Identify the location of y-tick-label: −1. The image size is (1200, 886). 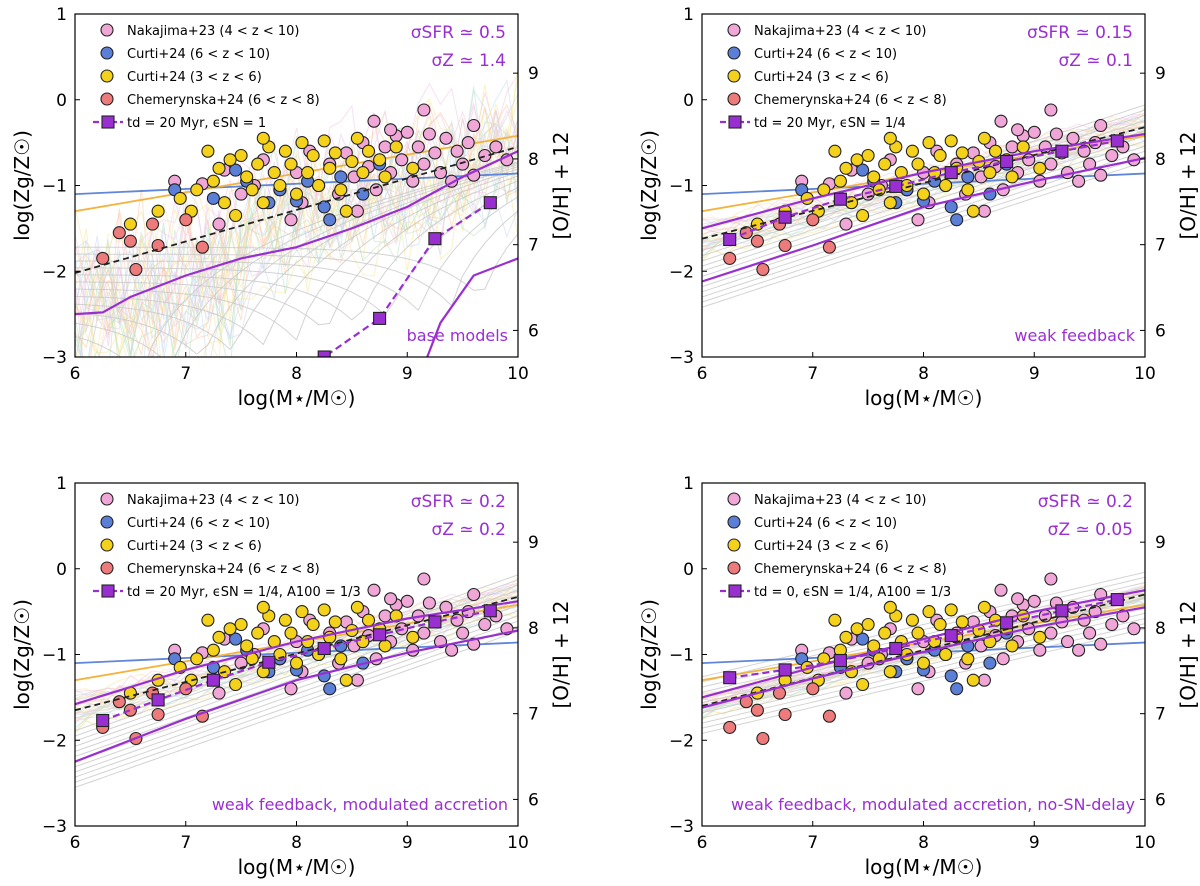
(681, 187).